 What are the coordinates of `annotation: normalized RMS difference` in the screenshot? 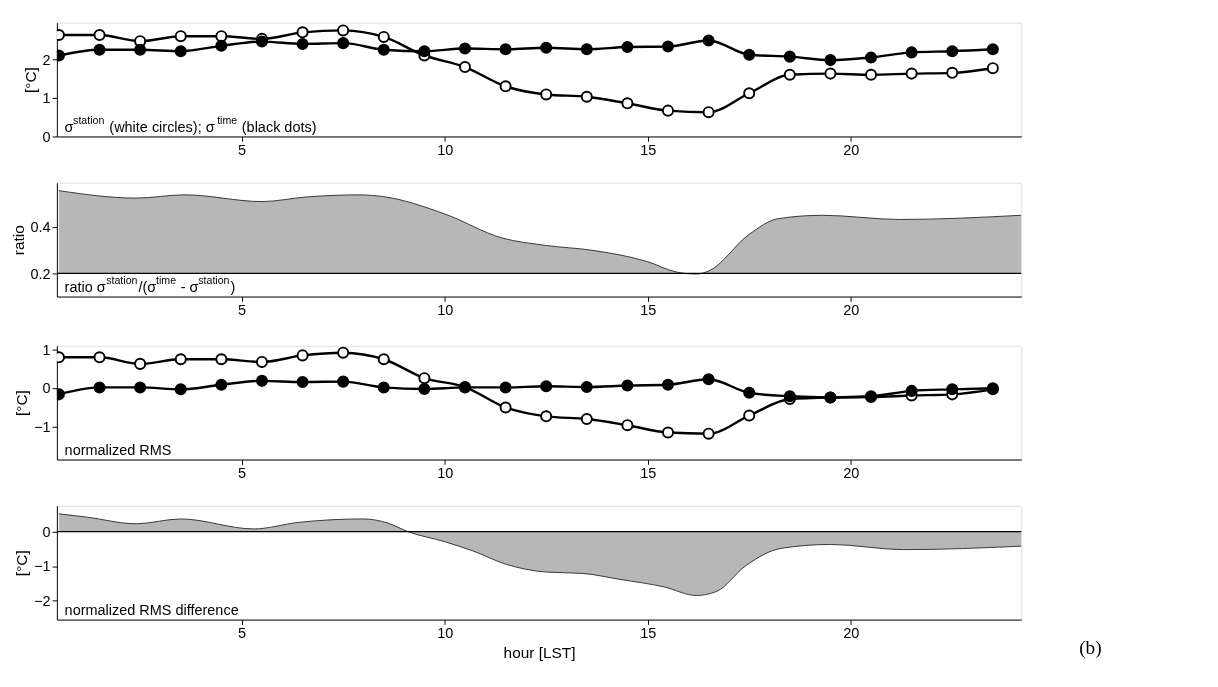 It's located at (151, 609).